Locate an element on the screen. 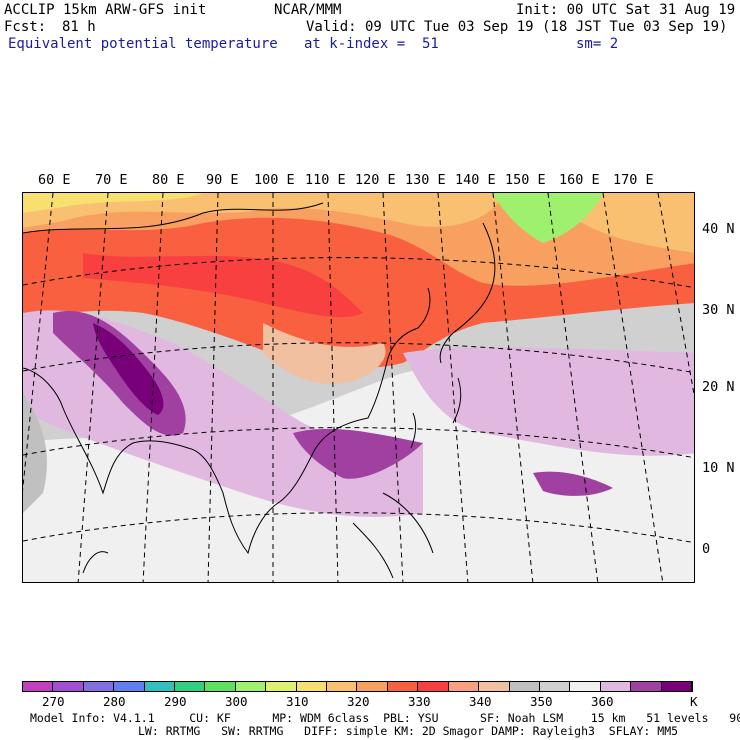 Image resolution: width=740 pixels, height=740 pixels. field-band-salmon is located at coordinates (324, 353).